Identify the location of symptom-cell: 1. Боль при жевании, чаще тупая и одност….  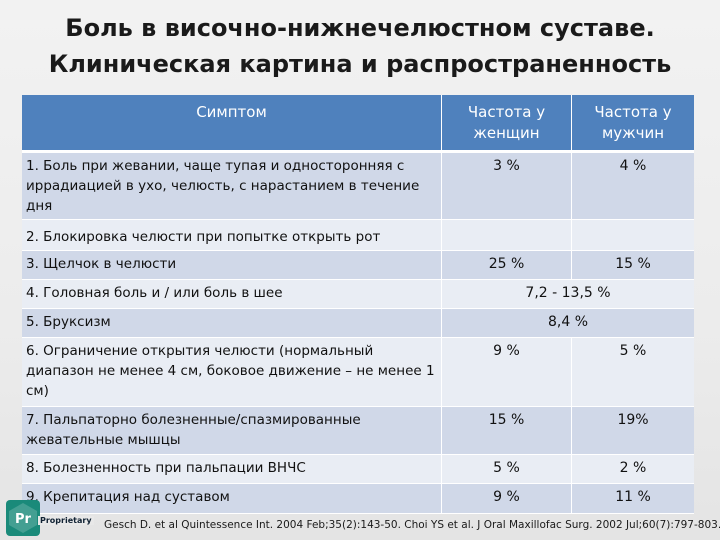
(232, 186).